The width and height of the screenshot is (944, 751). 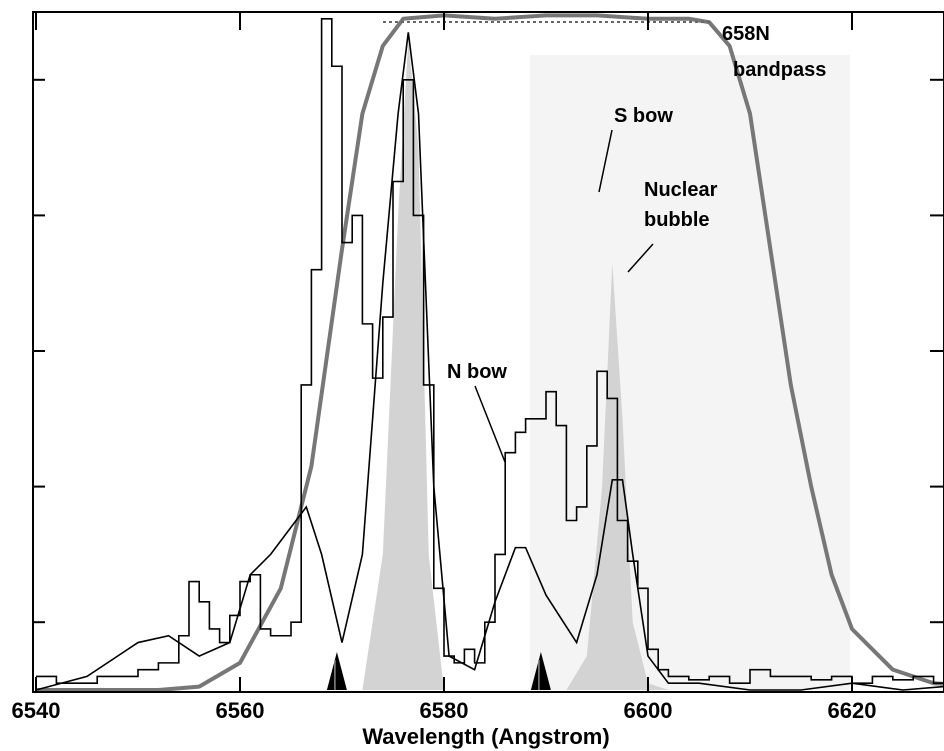 I want to click on label-nuclear: Nuclear, so click(x=681, y=190).